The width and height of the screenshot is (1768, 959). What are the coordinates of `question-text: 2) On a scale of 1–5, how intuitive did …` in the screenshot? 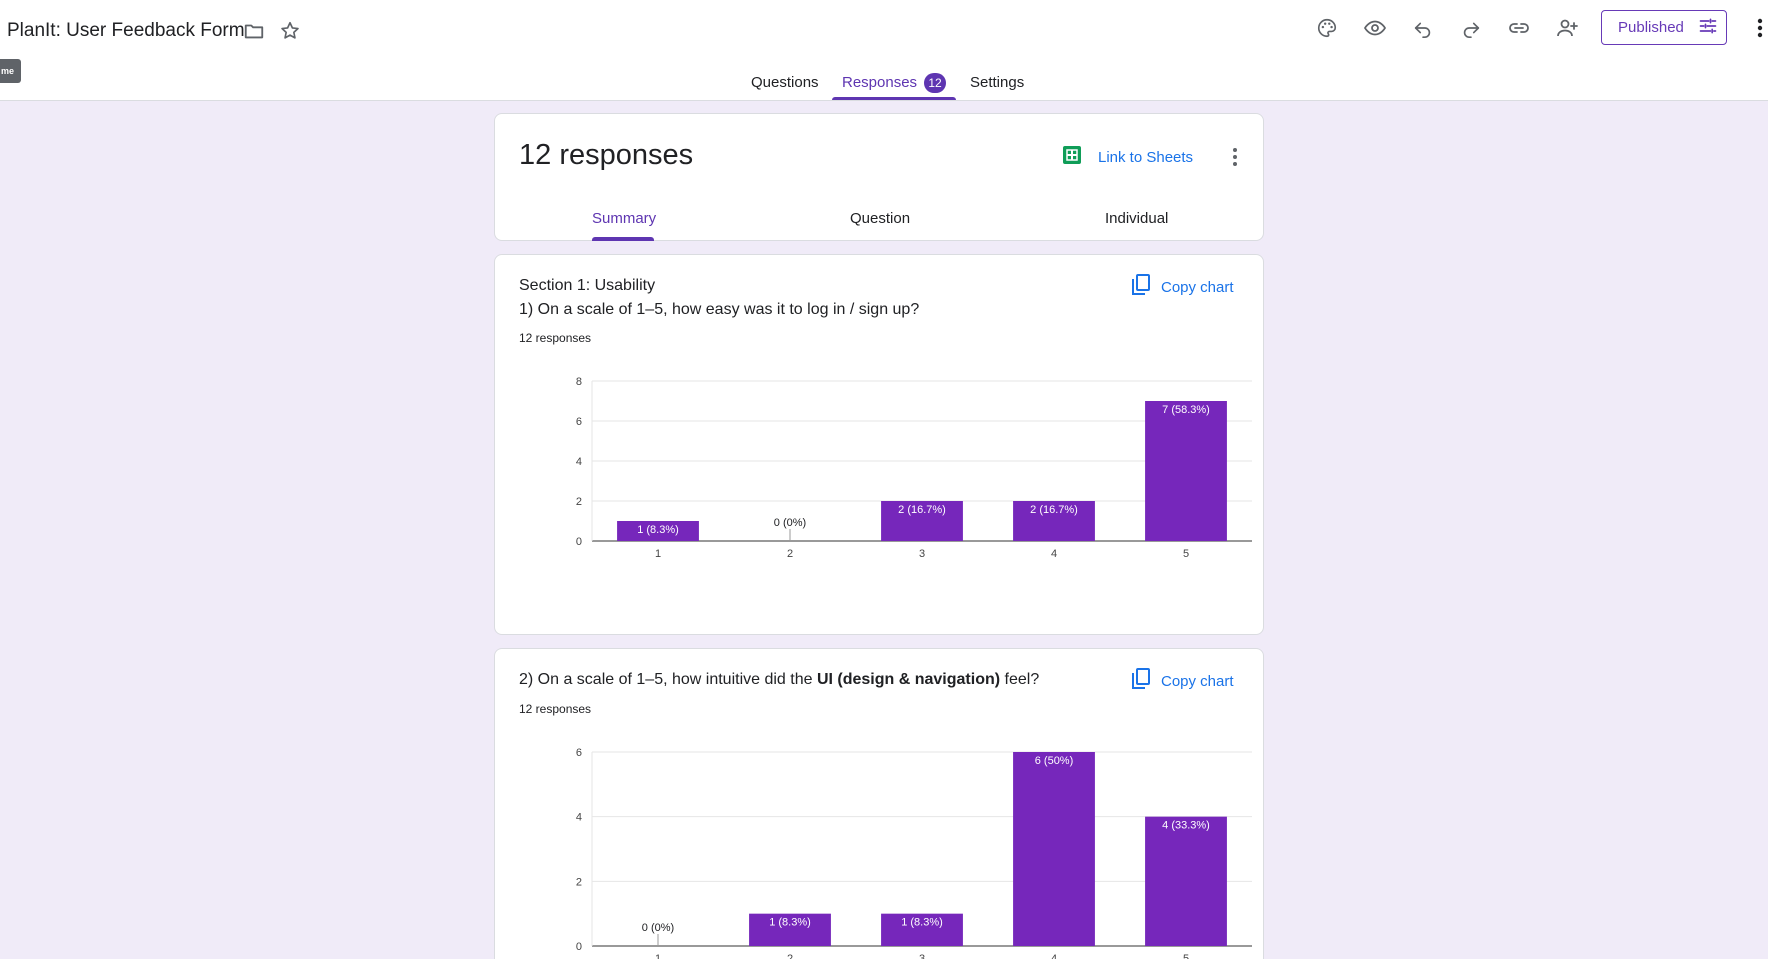 It's located at (779, 680).